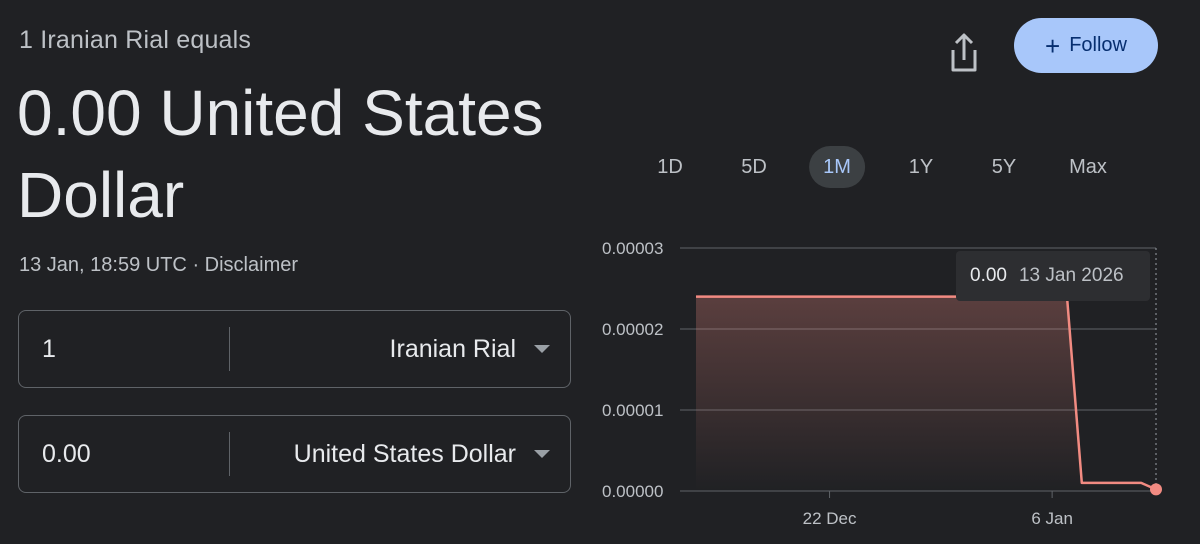 This screenshot has height=544, width=1200. I want to click on tab-max: Max, so click(1088, 166).